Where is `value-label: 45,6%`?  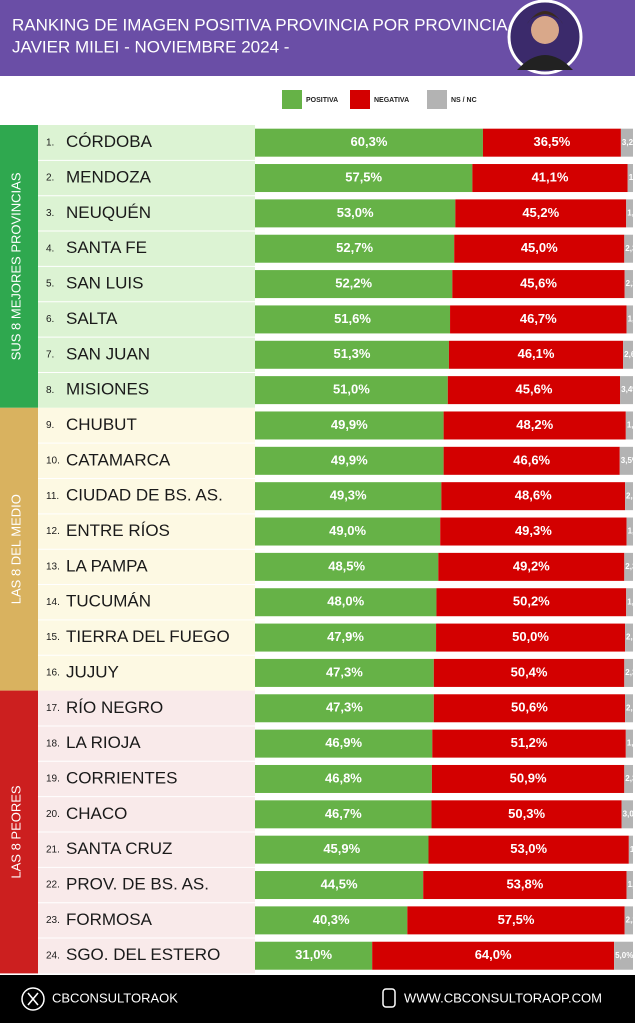
value-label: 45,6% is located at coordinates (534, 389).